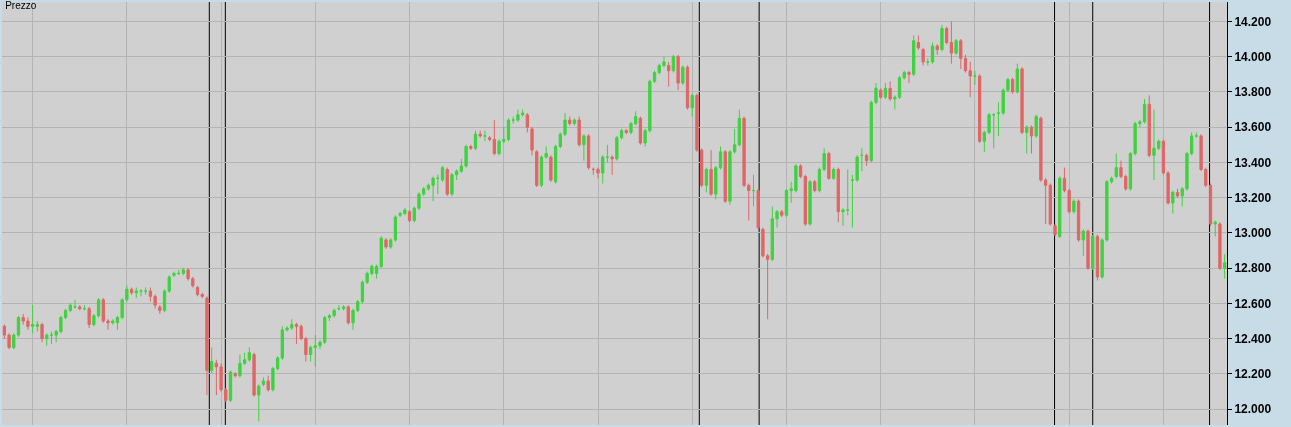 The width and height of the screenshot is (1291, 427). I want to click on y-tick-label: 13.800, so click(1253, 92).